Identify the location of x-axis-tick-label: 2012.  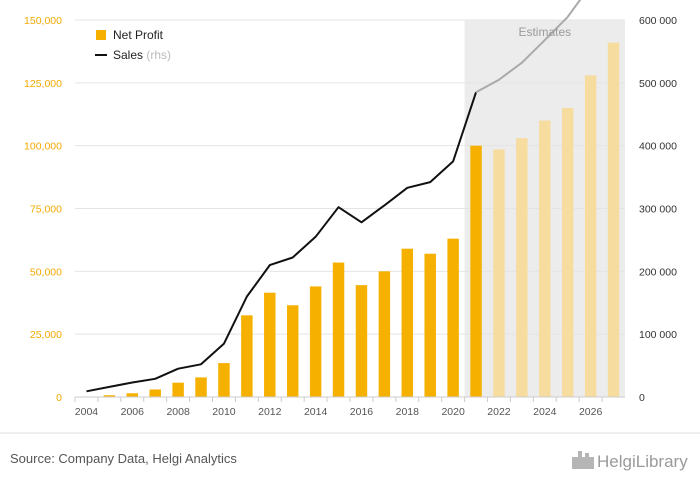
(270, 412).